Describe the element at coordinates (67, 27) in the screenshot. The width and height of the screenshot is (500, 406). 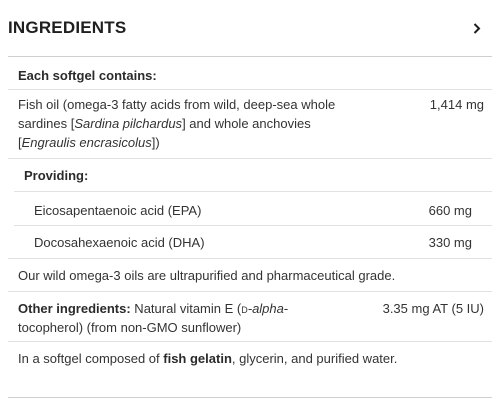
I see `section-title: INGREDIENTS` at that location.